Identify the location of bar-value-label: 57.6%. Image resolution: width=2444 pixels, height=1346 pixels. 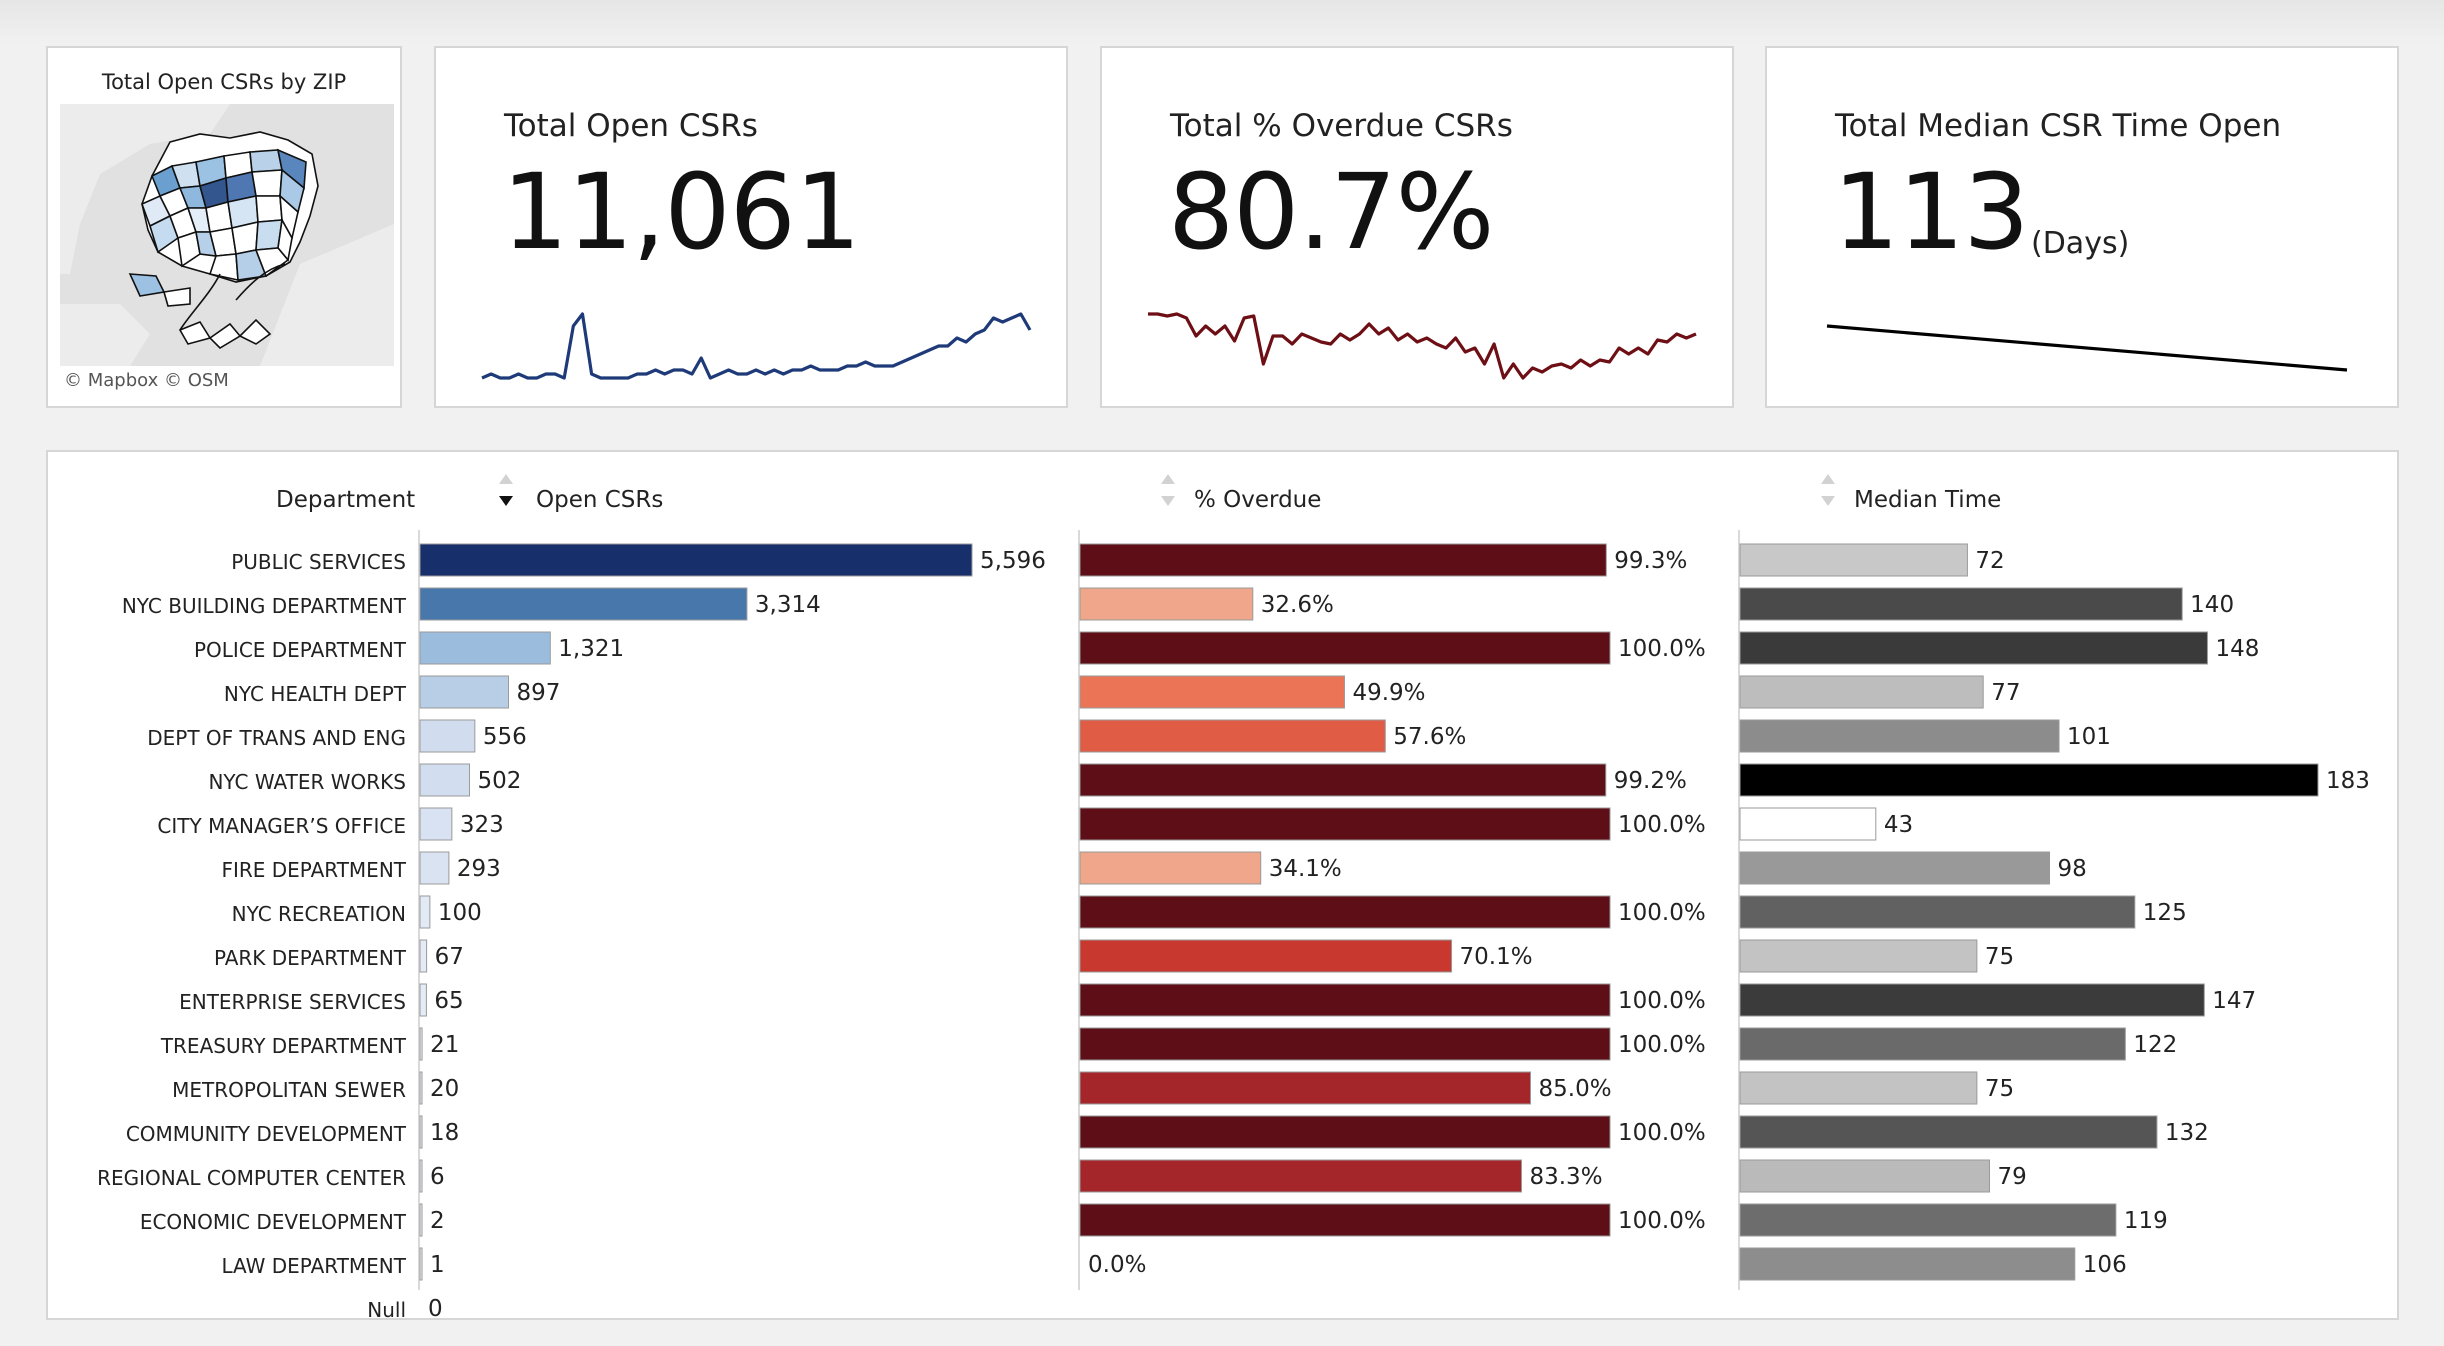
(1429, 737).